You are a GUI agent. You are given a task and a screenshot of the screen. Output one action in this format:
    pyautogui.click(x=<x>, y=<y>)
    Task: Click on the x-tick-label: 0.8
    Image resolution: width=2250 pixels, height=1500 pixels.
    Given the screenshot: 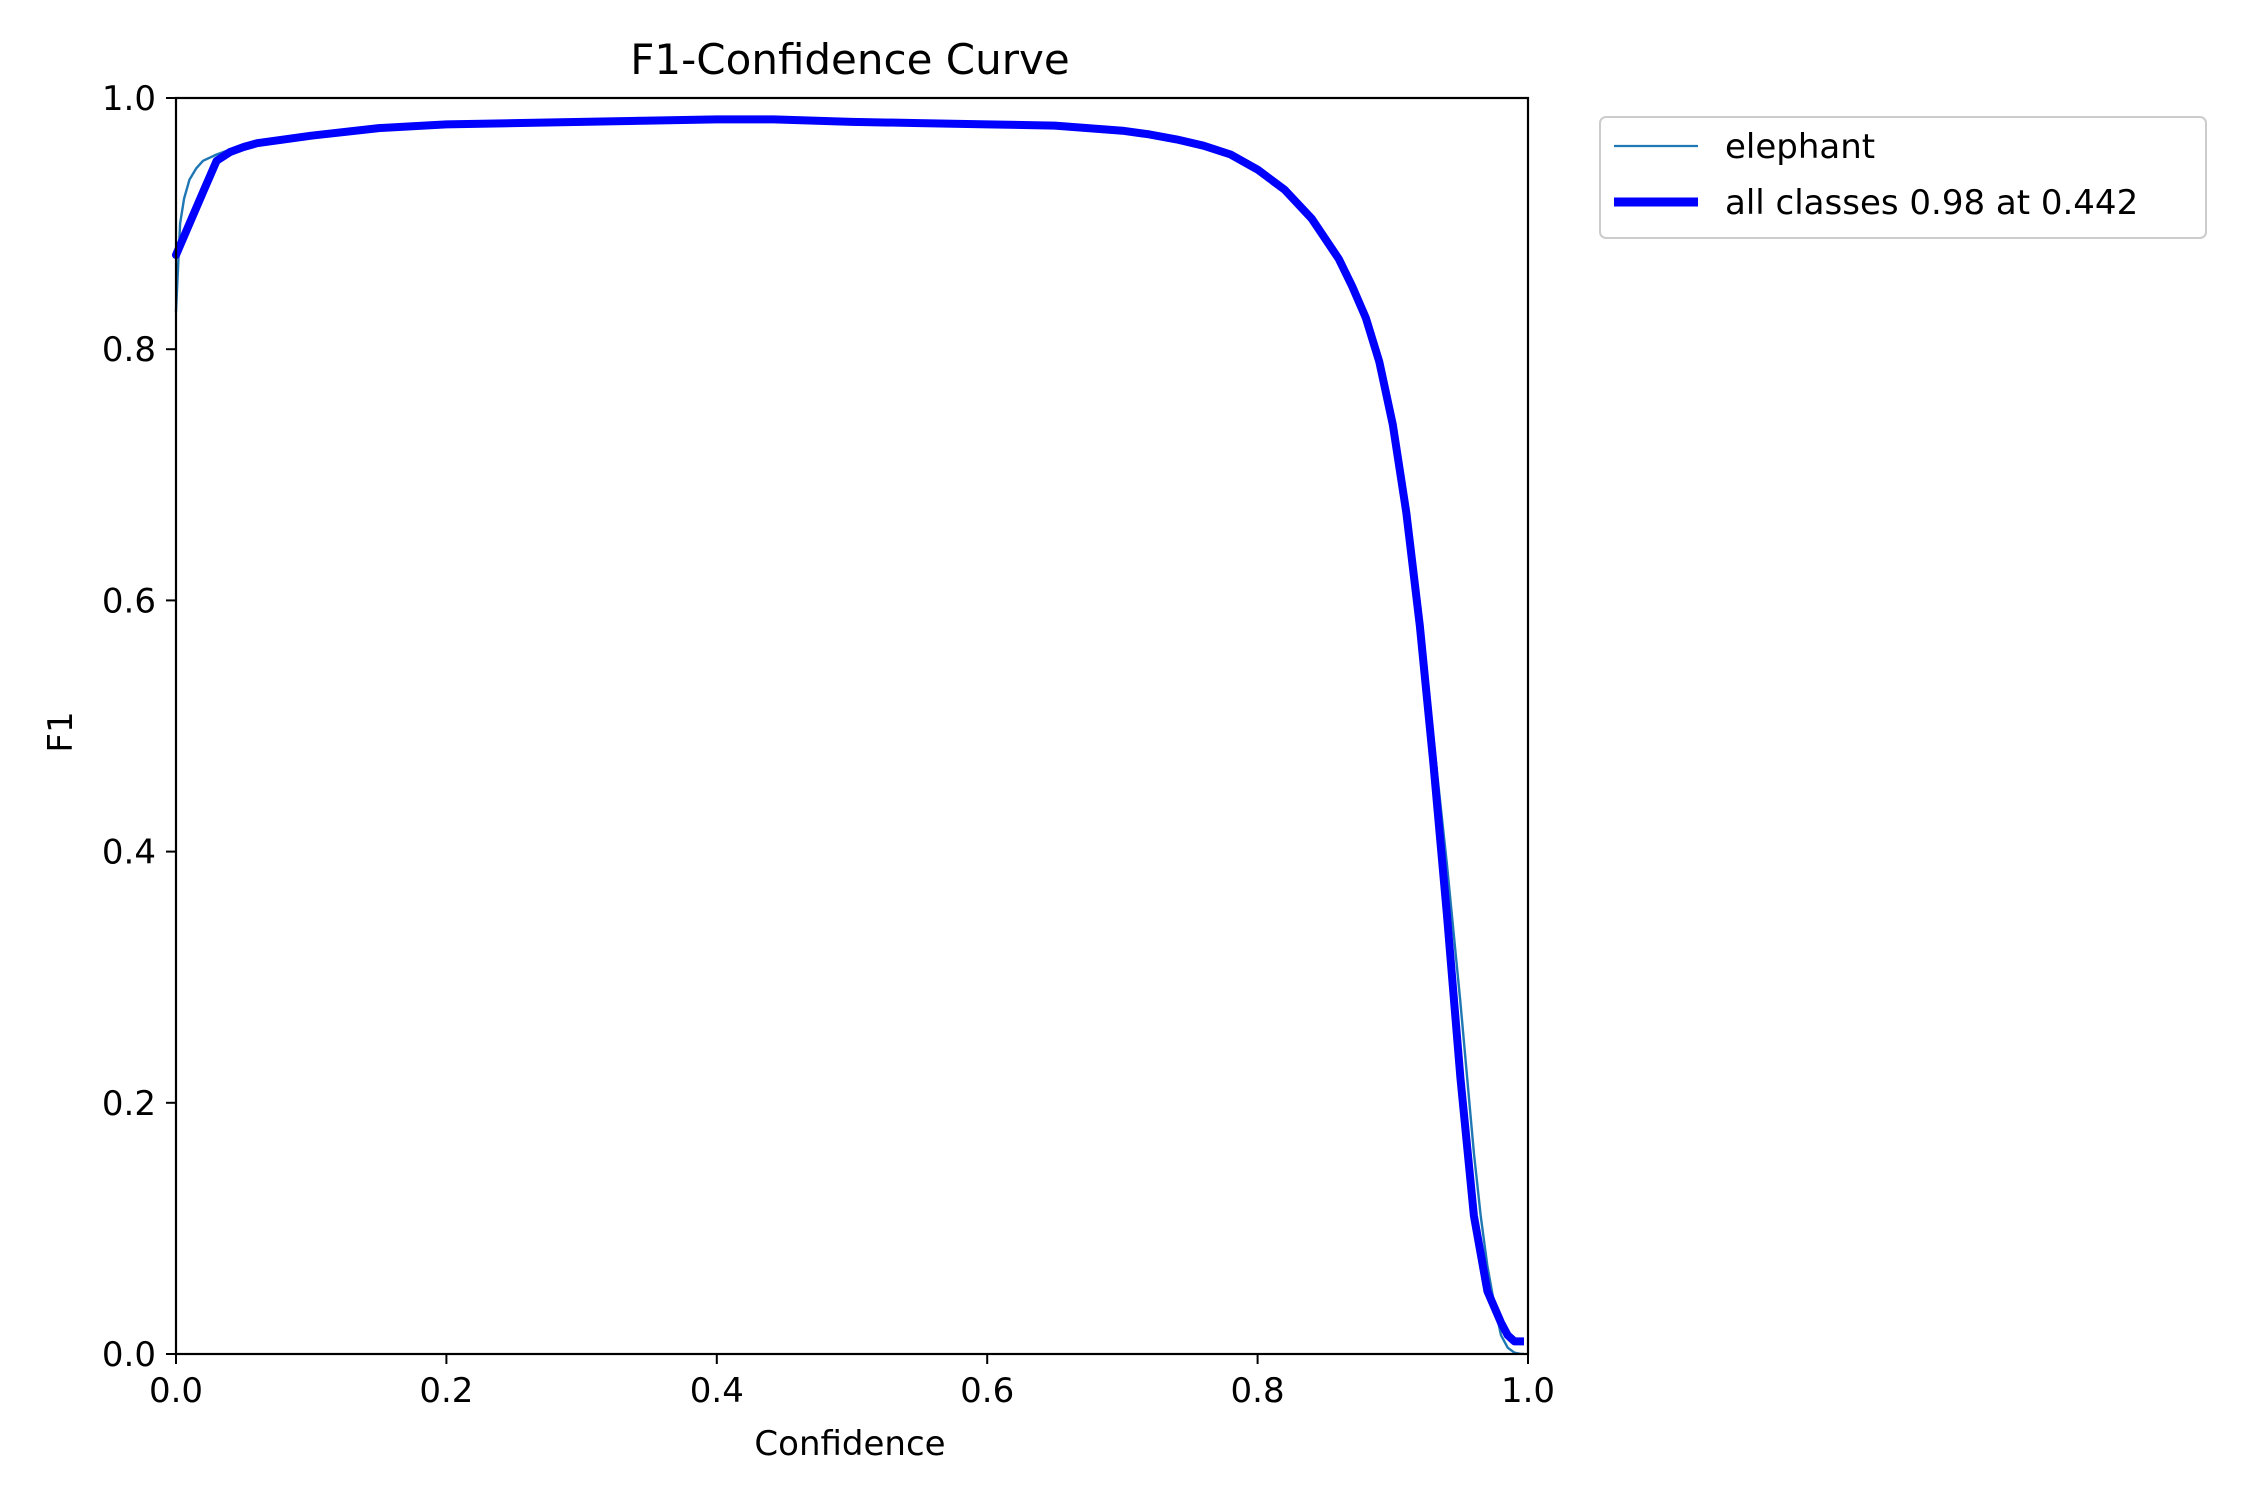 What is the action you would take?
    pyautogui.click(x=1258, y=1391)
    